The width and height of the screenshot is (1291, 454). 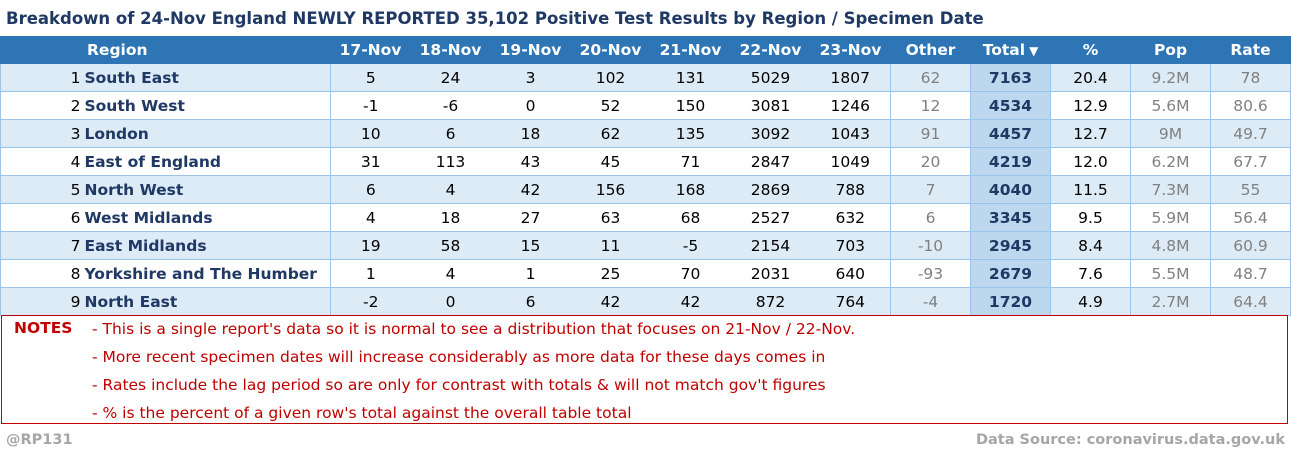 What do you see at coordinates (1090, 50) in the screenshot?
I see `header-percent: %` at bounding box center [1090, 50].